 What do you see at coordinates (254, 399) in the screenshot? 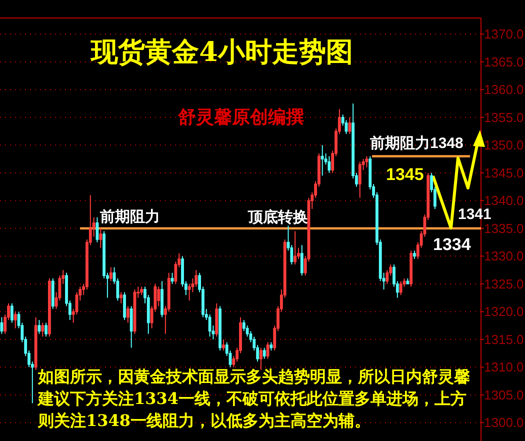
I see `annotation: 如图所示，因黄金技术面显示多头趋势明显，所以日内舒灵馨建议下方关注1334一线，不破可依托此位置多单进场，上方则关注1348一线阻力，以低多为主高空为辅。` at bounding box center [254, 399].